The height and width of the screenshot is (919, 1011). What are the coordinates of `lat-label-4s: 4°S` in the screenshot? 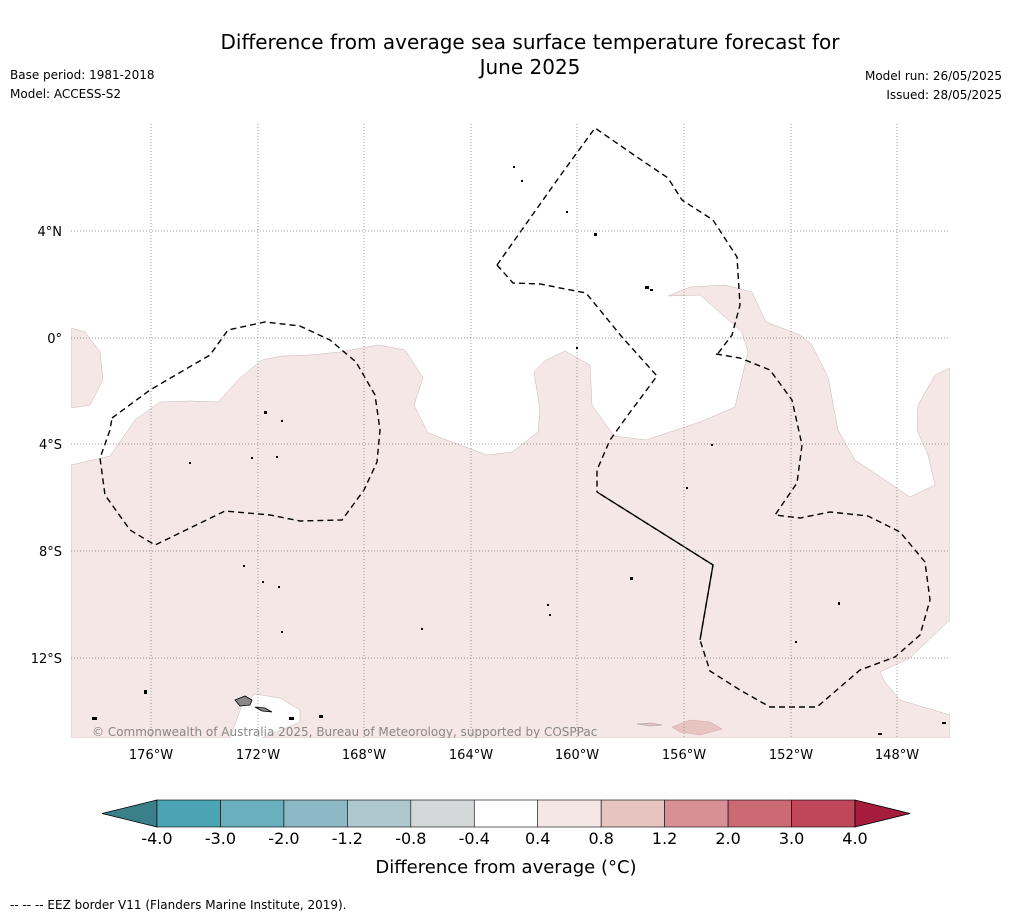 It's located at (50, 445).